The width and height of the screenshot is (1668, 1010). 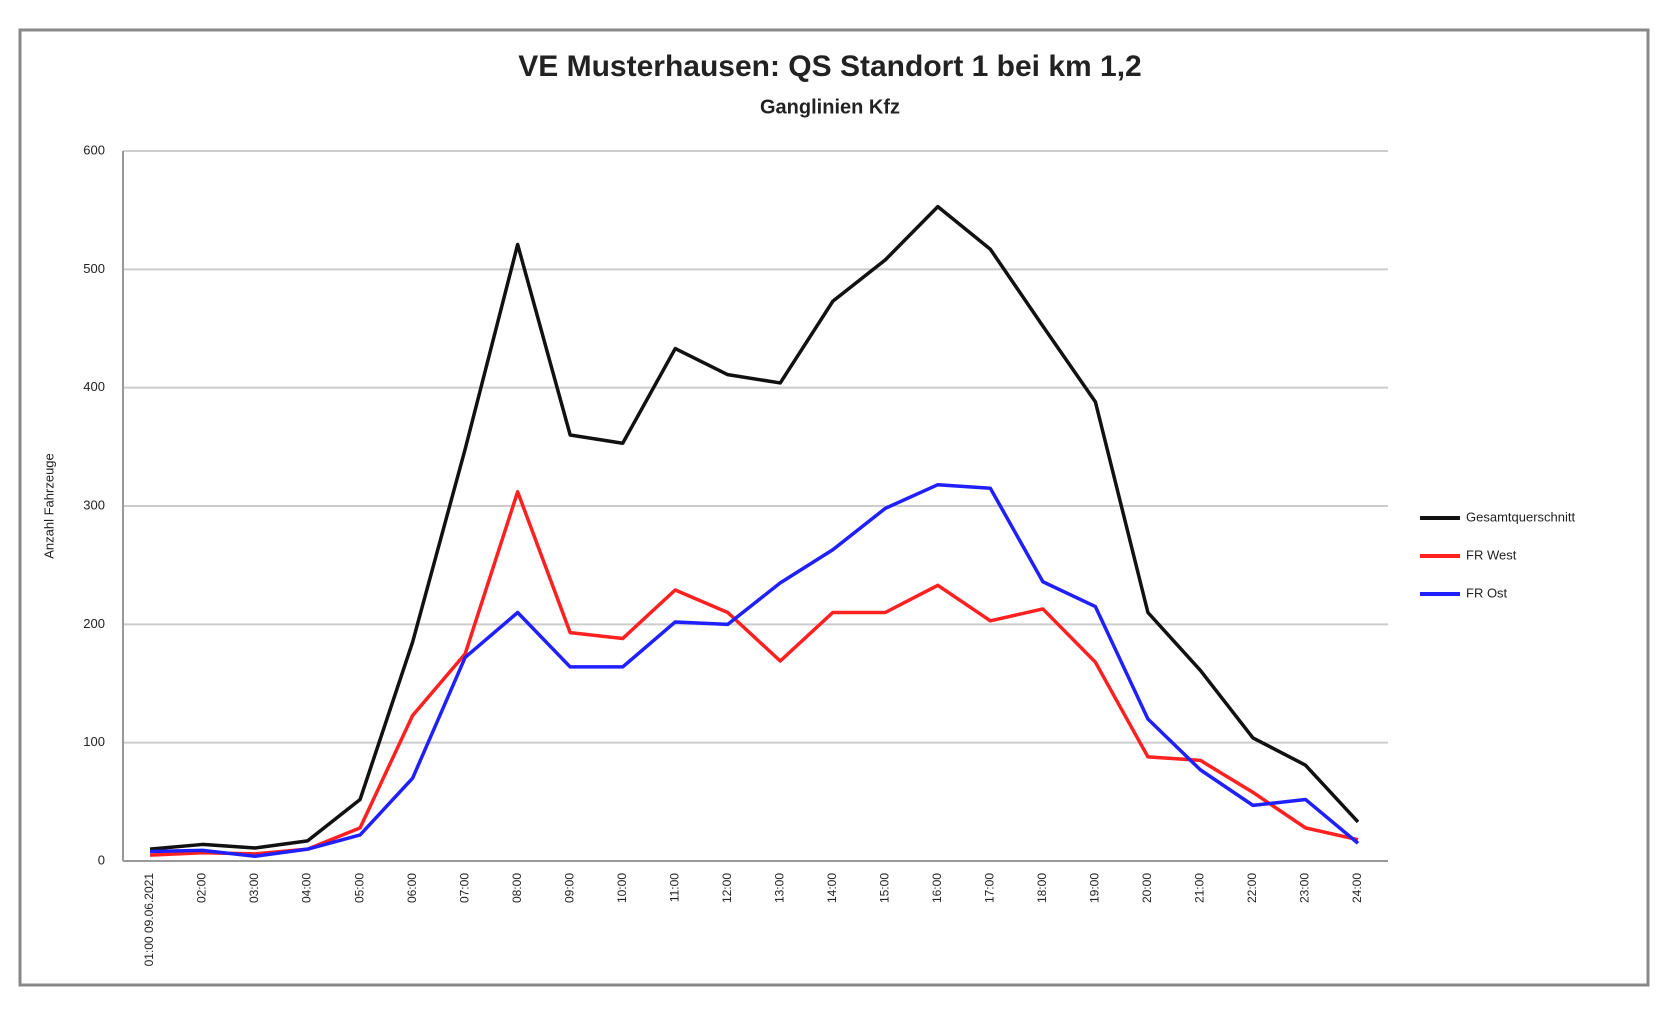 What do you see at coordinates (727, 888) in the screenshot?
I see `x-tick-label: 12:00` at bounding box center [727, 888].